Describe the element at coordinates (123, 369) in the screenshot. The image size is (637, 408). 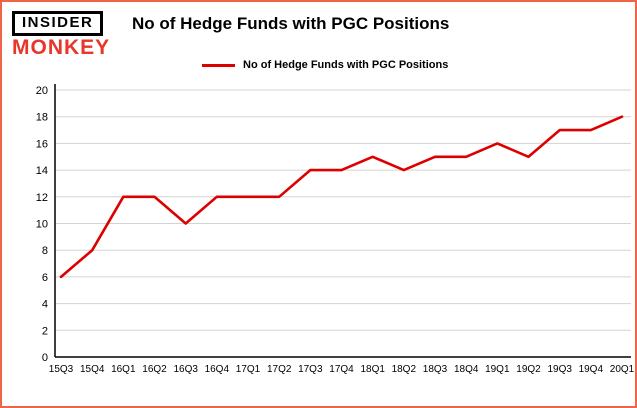
I see `x-tick-label: 16Q1` at that location.